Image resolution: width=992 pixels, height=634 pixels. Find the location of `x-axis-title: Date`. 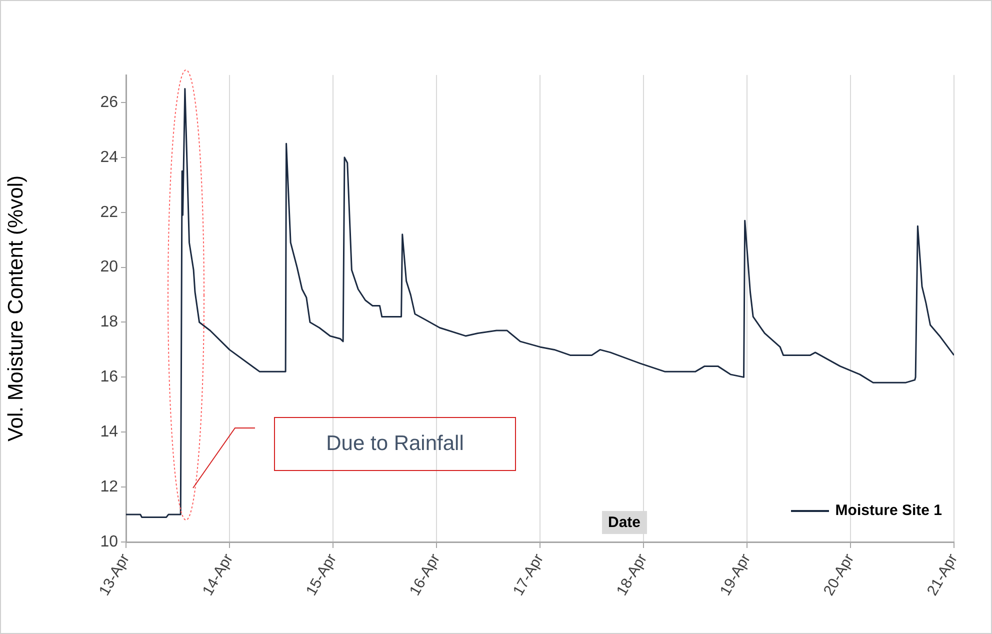

x-axis-title: Date is located at coordinates (624, 522).